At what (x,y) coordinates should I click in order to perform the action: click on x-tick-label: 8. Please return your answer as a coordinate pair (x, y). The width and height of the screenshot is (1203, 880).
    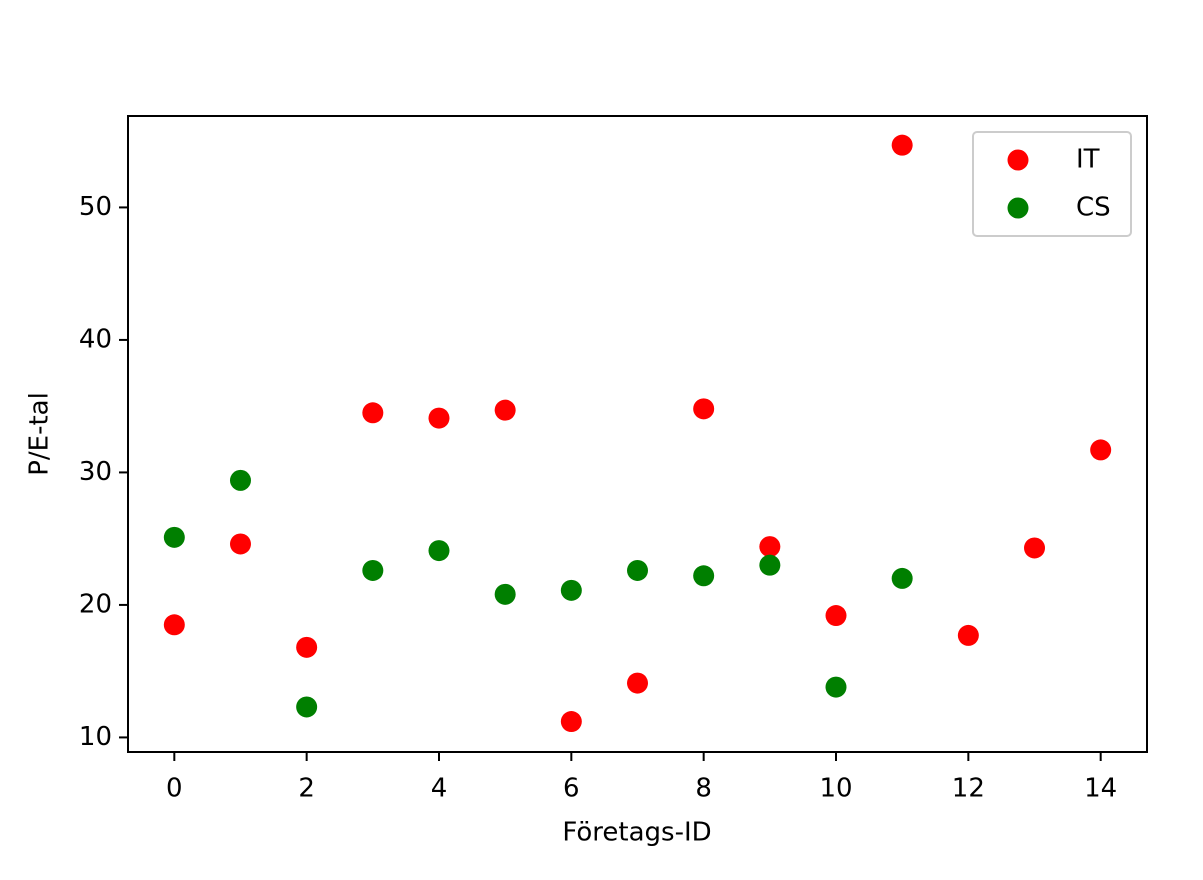
    Looking at the image, I should click on (703, 789).